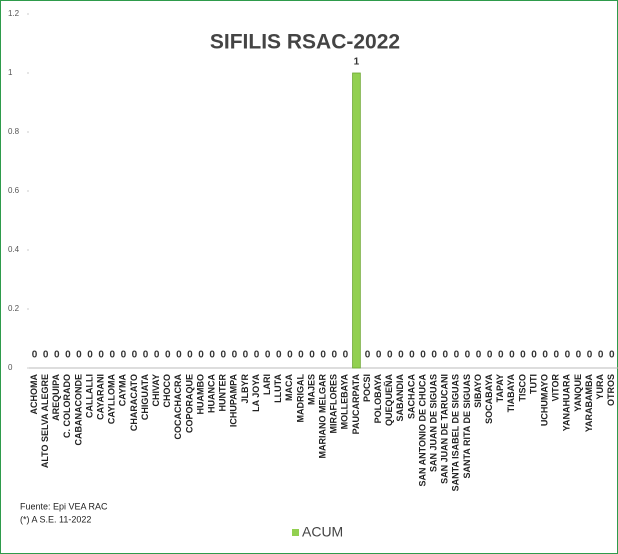 Image resolution: width=618 pixels, height=554 pixels. I want to click on x-tick-label: POCSI, so click(367, 388).